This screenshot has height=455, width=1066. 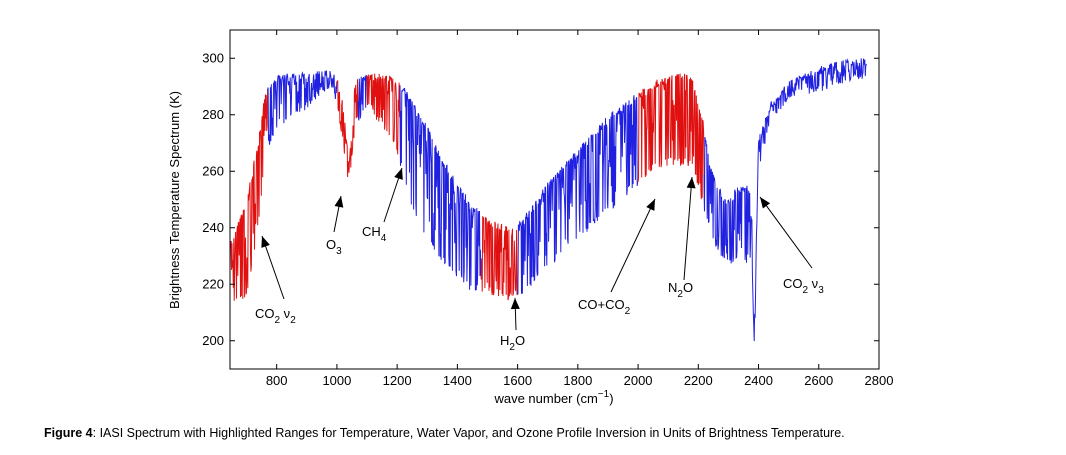 I want to click on x-tick-label: 1600, so click(x=517, y=380).